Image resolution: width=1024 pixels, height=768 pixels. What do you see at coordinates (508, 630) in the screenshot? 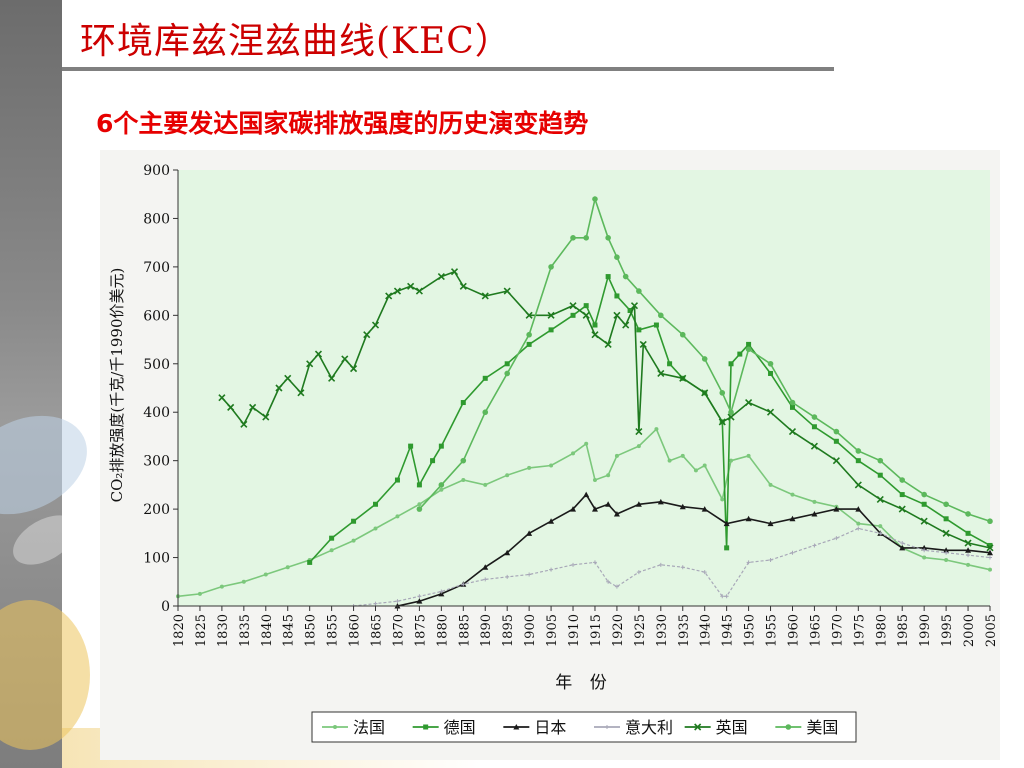
I see `x-tick-label: 1895` at bounding box center [508, 630].